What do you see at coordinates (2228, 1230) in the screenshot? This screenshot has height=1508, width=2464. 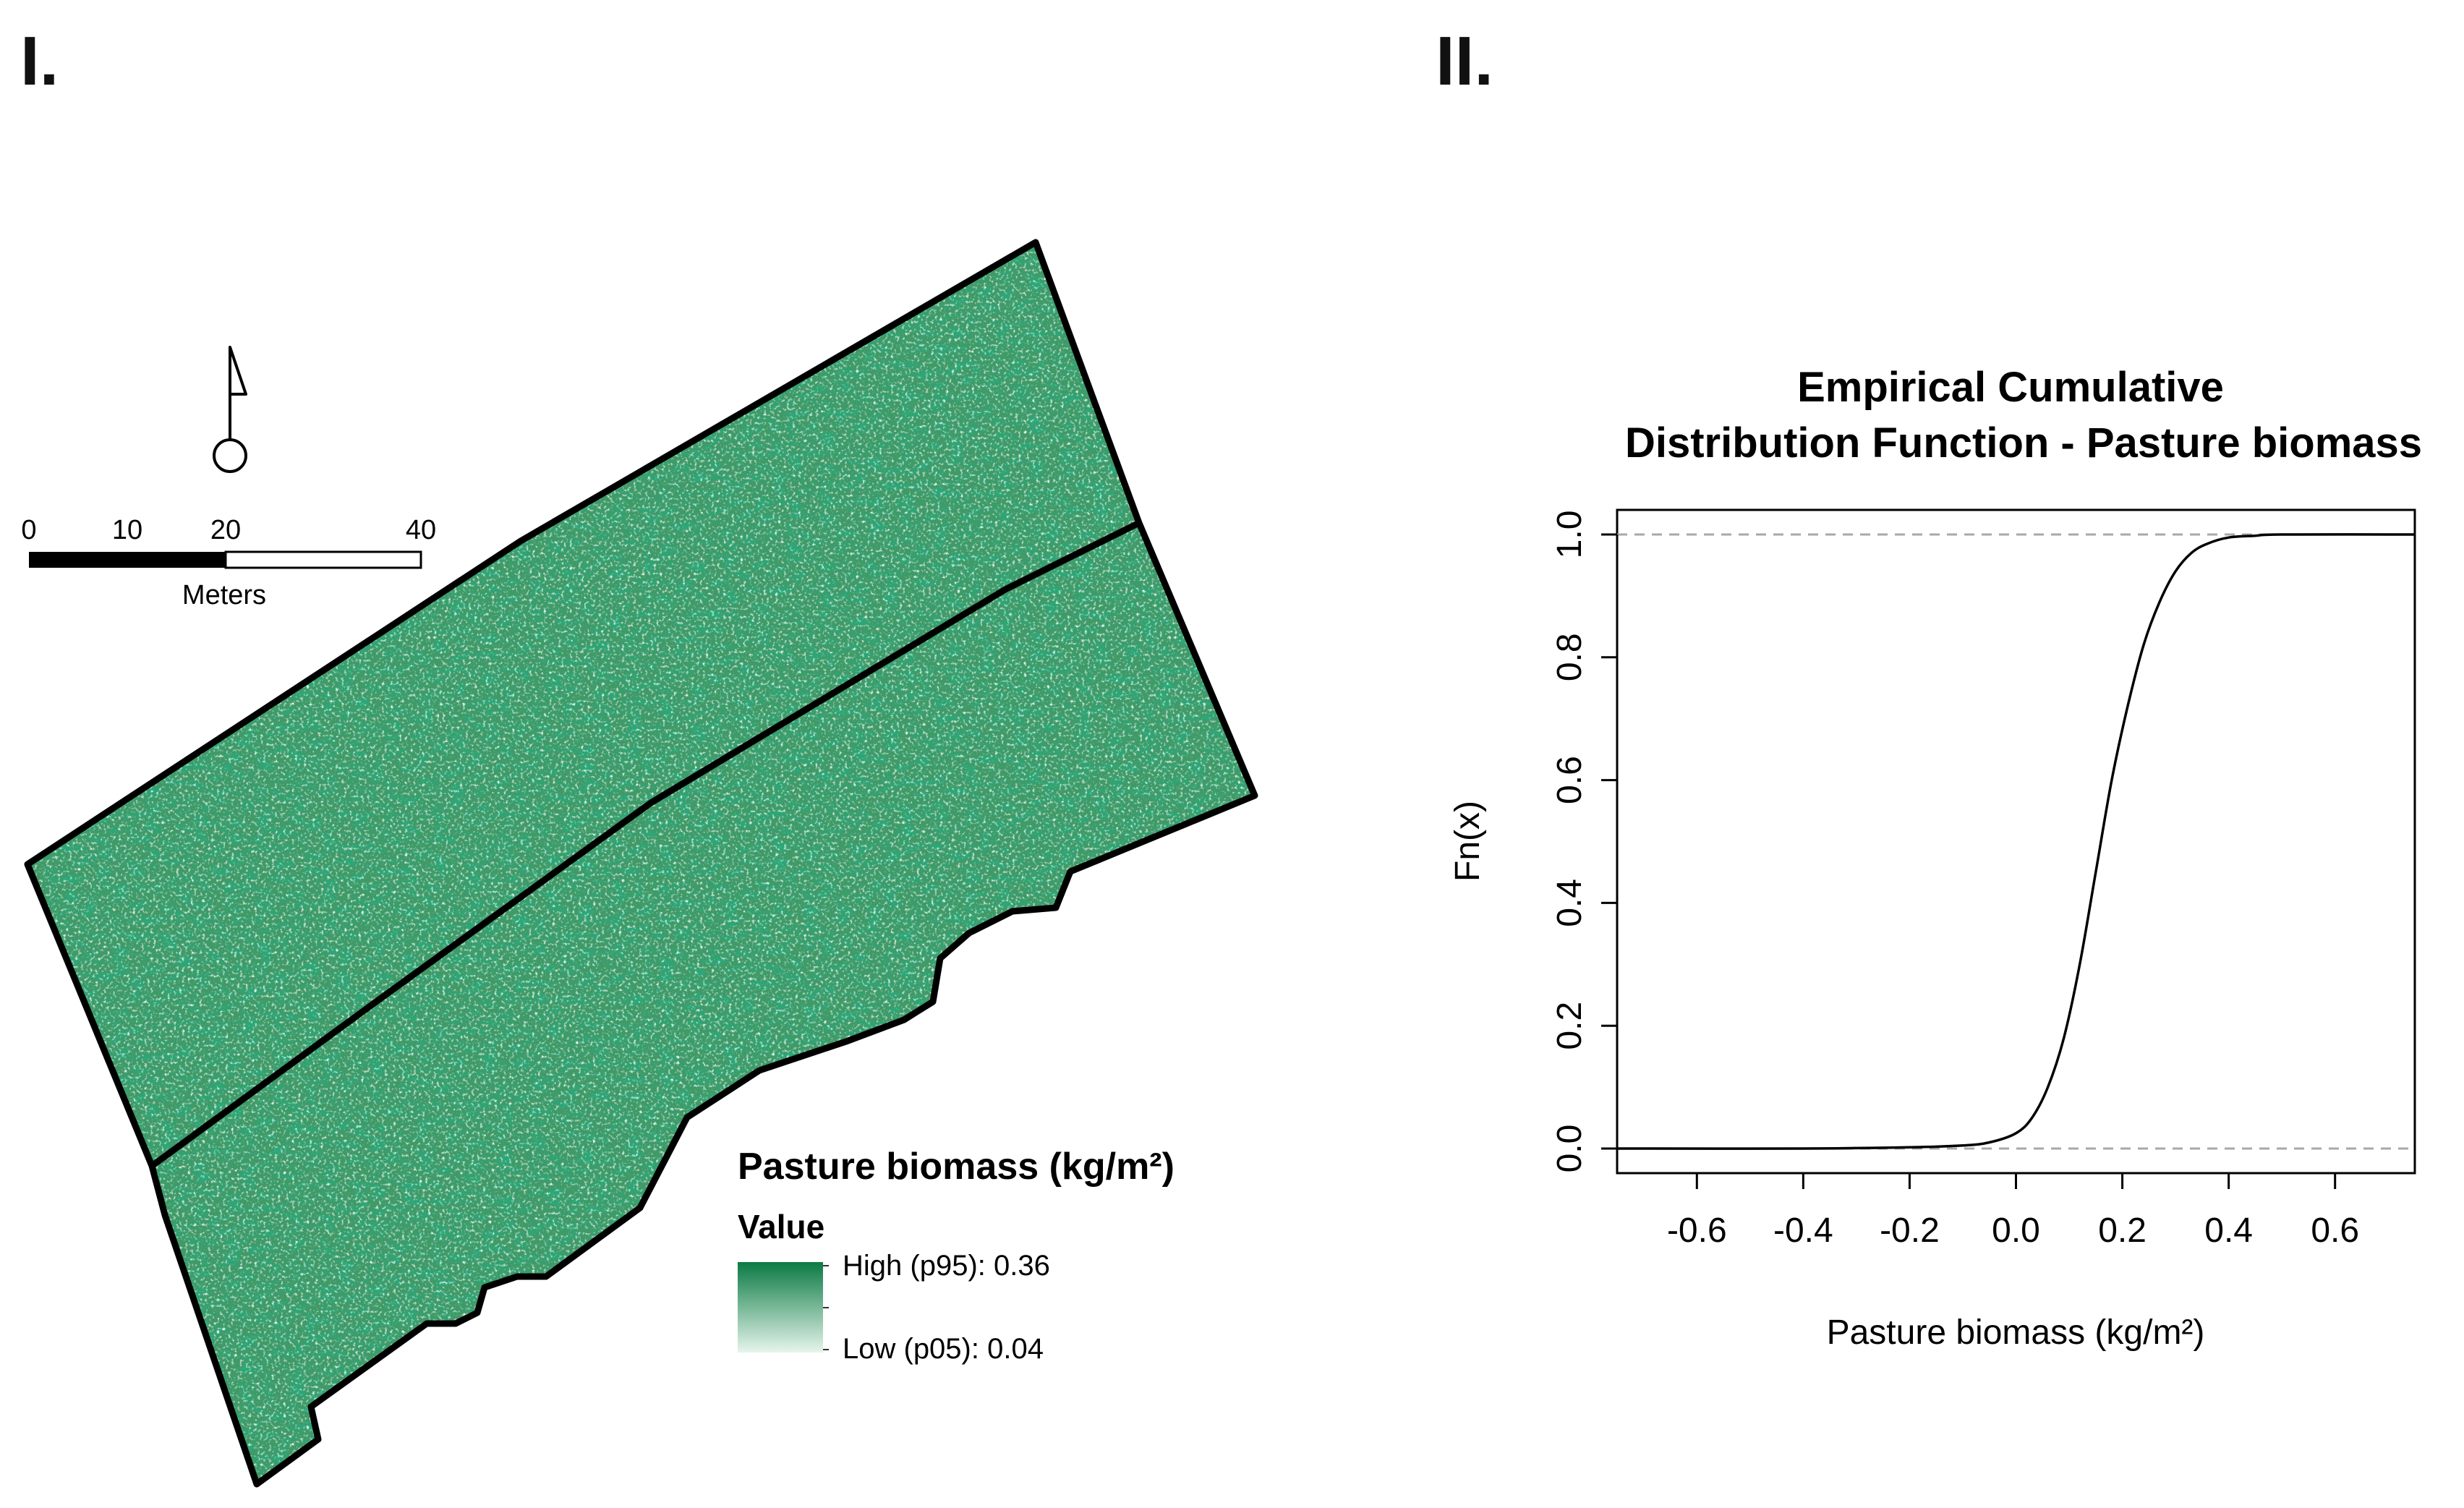 I see `x-tick-label: 0.4` at bounding box center [2228, 1230].